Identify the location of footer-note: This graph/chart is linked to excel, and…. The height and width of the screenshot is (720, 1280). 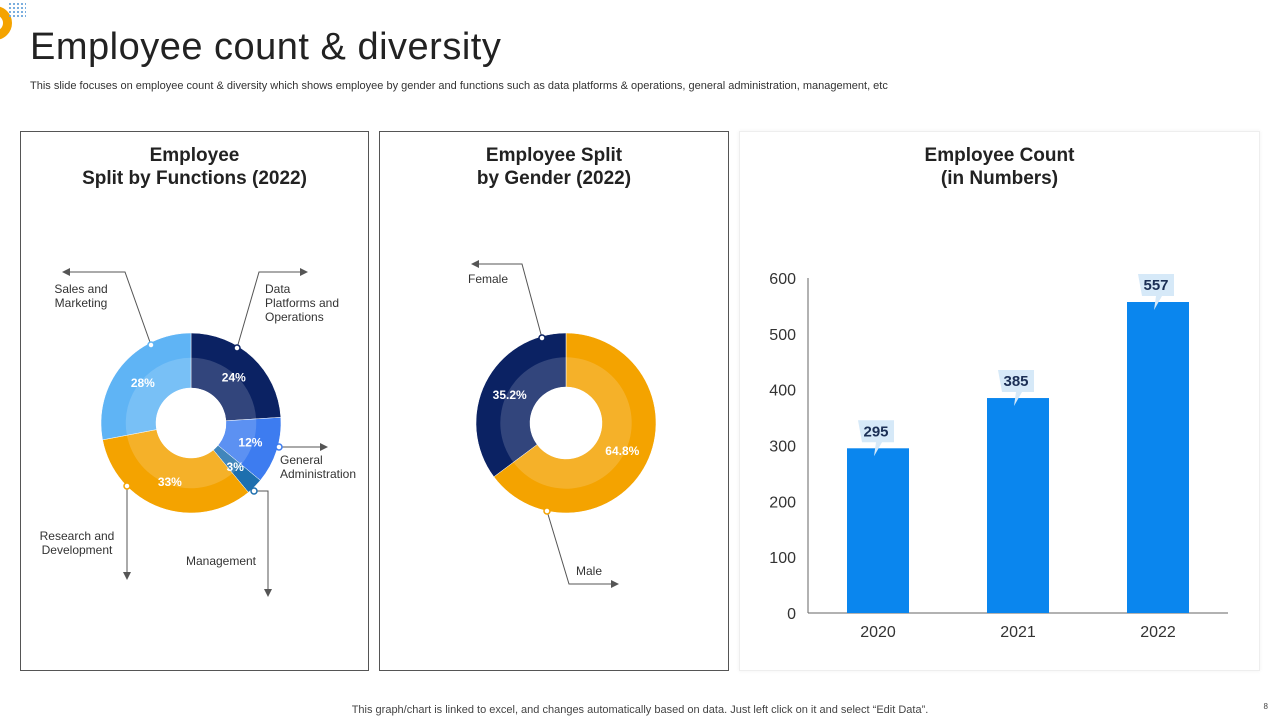
(640, 710).